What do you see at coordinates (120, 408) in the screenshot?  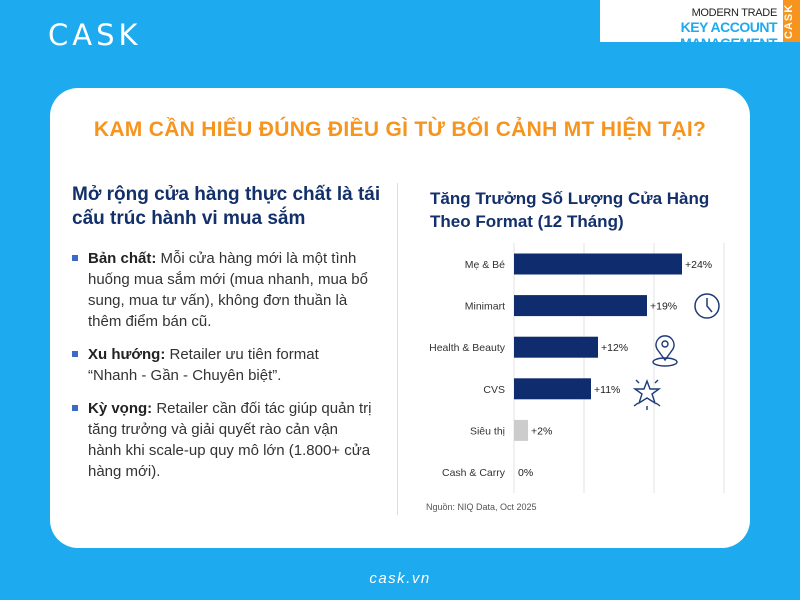 I see `bullet-label: Kỳ vọng:` at bounding box center [120, 408].